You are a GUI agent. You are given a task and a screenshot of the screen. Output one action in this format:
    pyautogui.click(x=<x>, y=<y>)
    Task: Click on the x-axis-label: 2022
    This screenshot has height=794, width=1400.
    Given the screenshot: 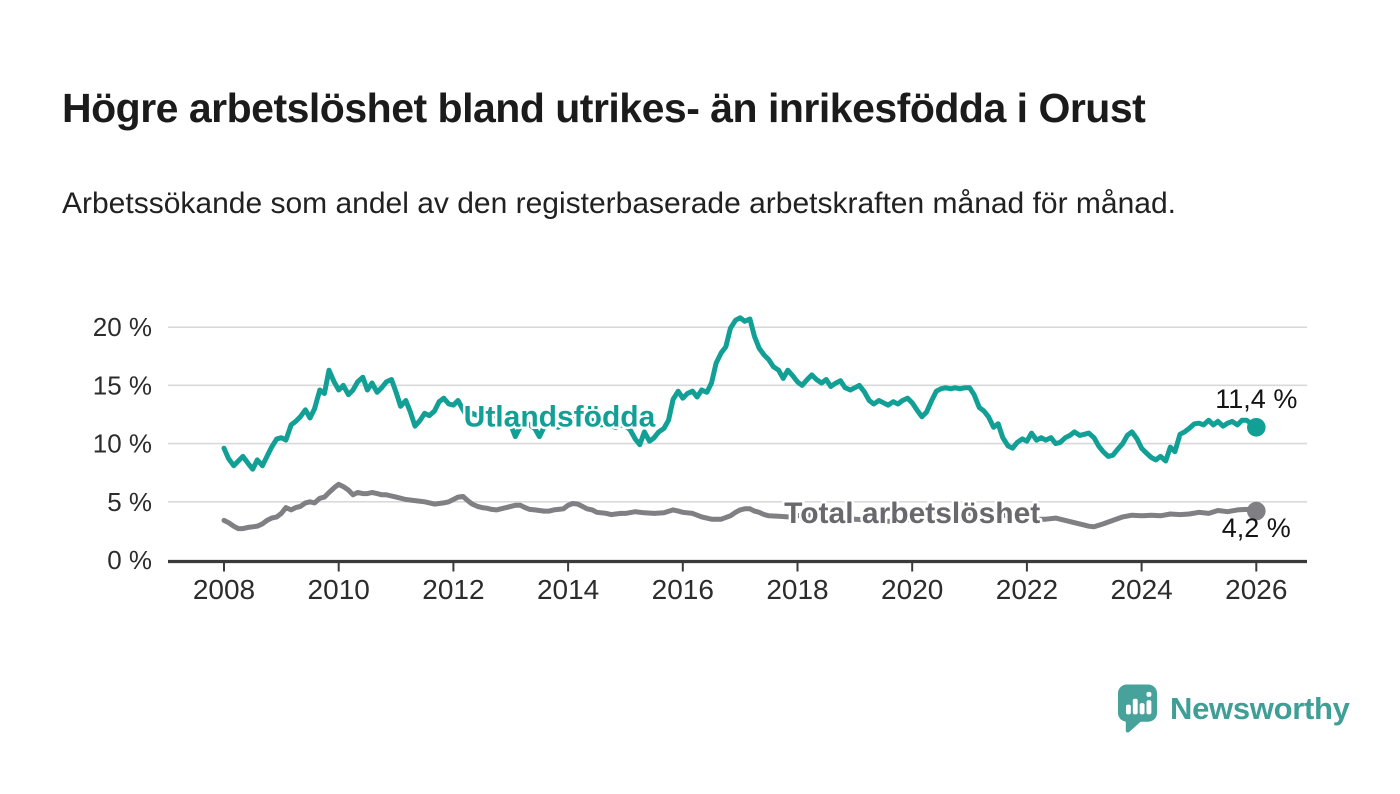 What is the action you would take?
    pyautogui.click(x=1027, y=589)
    